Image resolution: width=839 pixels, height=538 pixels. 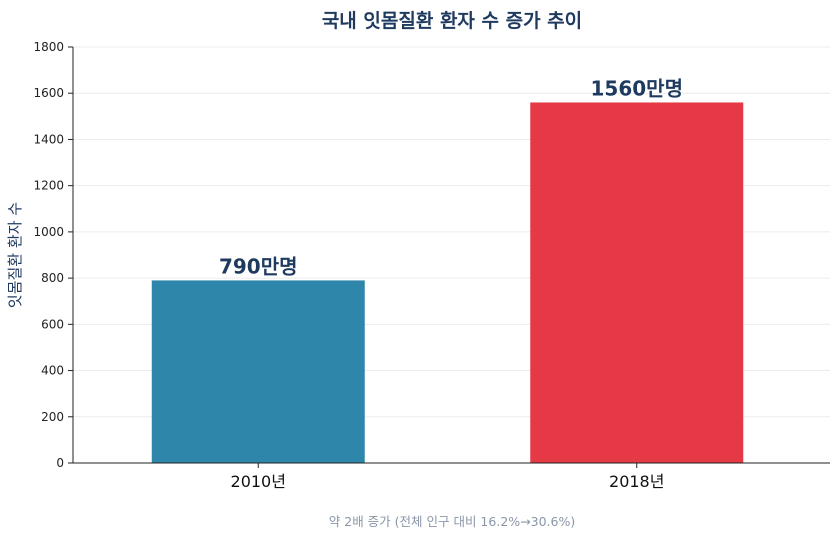 What do you see at coordinates (258, 481) in the screenshot?
I see `x-tick-label: 2010년` at bounding box center [258, 481].